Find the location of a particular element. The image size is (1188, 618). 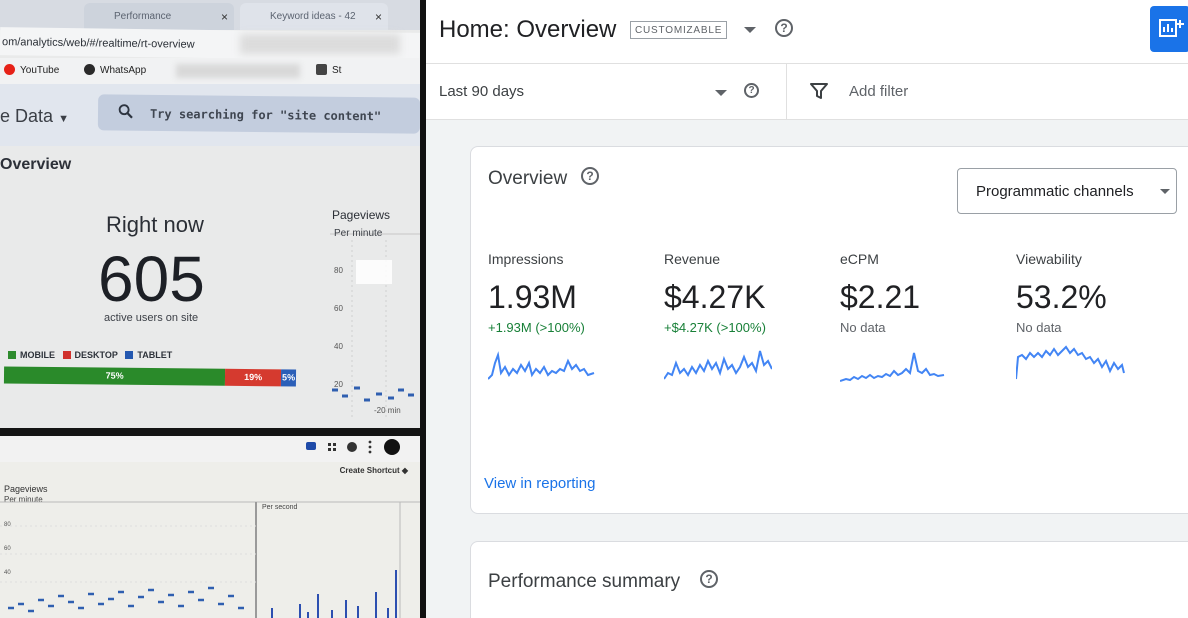

customizable-badge: CUSTOMIZABLE is located at coordinates (679, 30).